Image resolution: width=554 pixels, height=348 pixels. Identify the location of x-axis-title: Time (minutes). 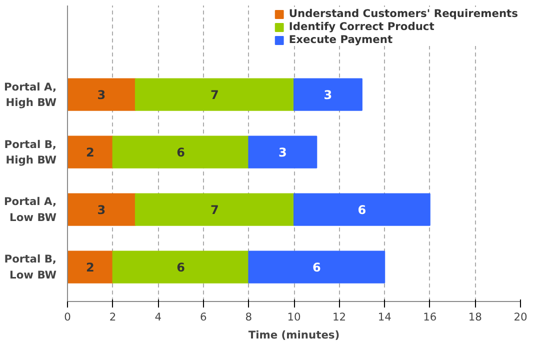
(294, 335).